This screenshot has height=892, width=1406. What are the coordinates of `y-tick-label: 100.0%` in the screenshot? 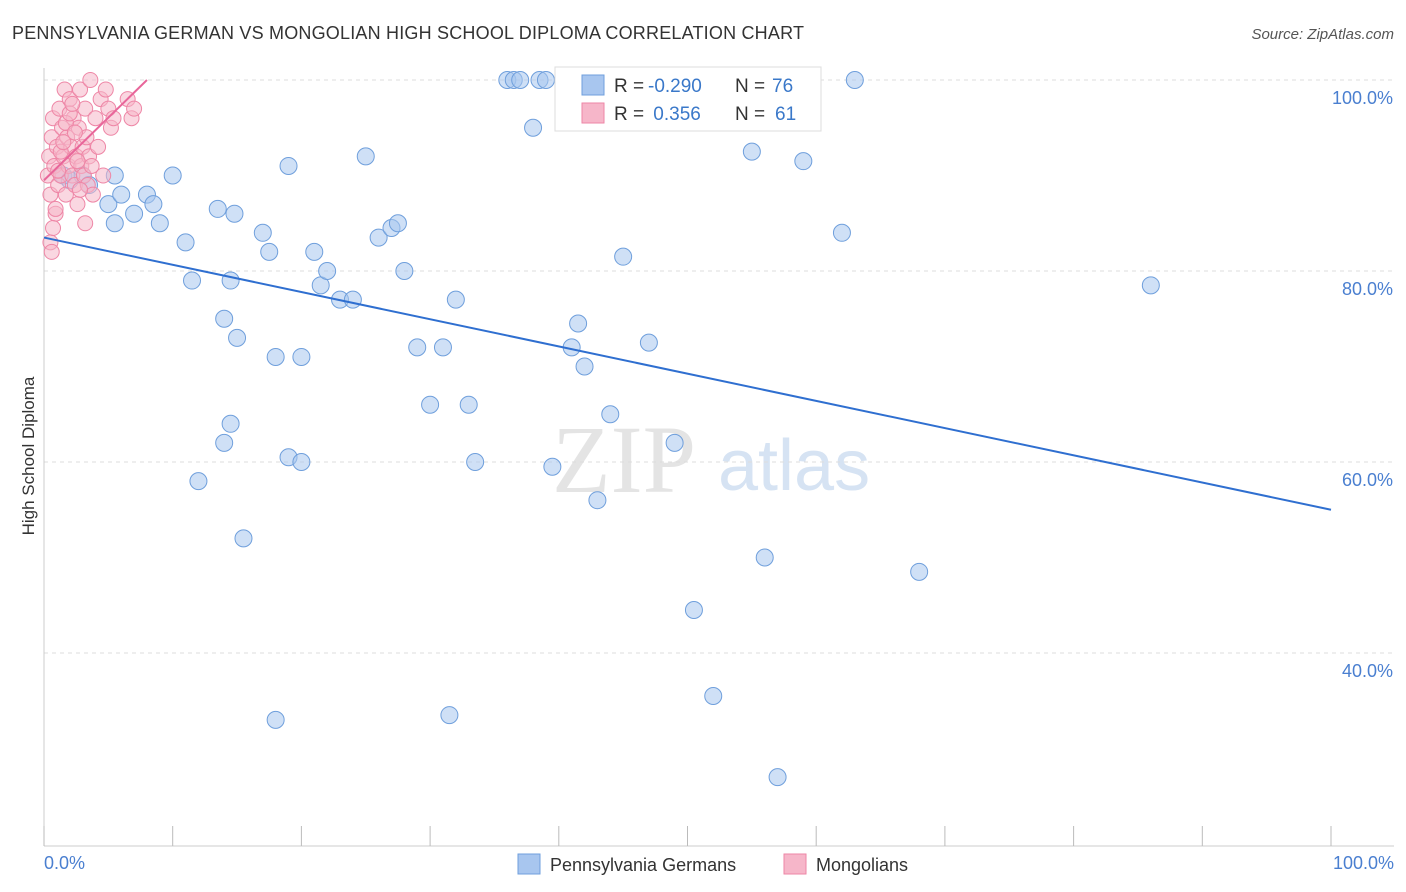 It's located at (1362, 98).